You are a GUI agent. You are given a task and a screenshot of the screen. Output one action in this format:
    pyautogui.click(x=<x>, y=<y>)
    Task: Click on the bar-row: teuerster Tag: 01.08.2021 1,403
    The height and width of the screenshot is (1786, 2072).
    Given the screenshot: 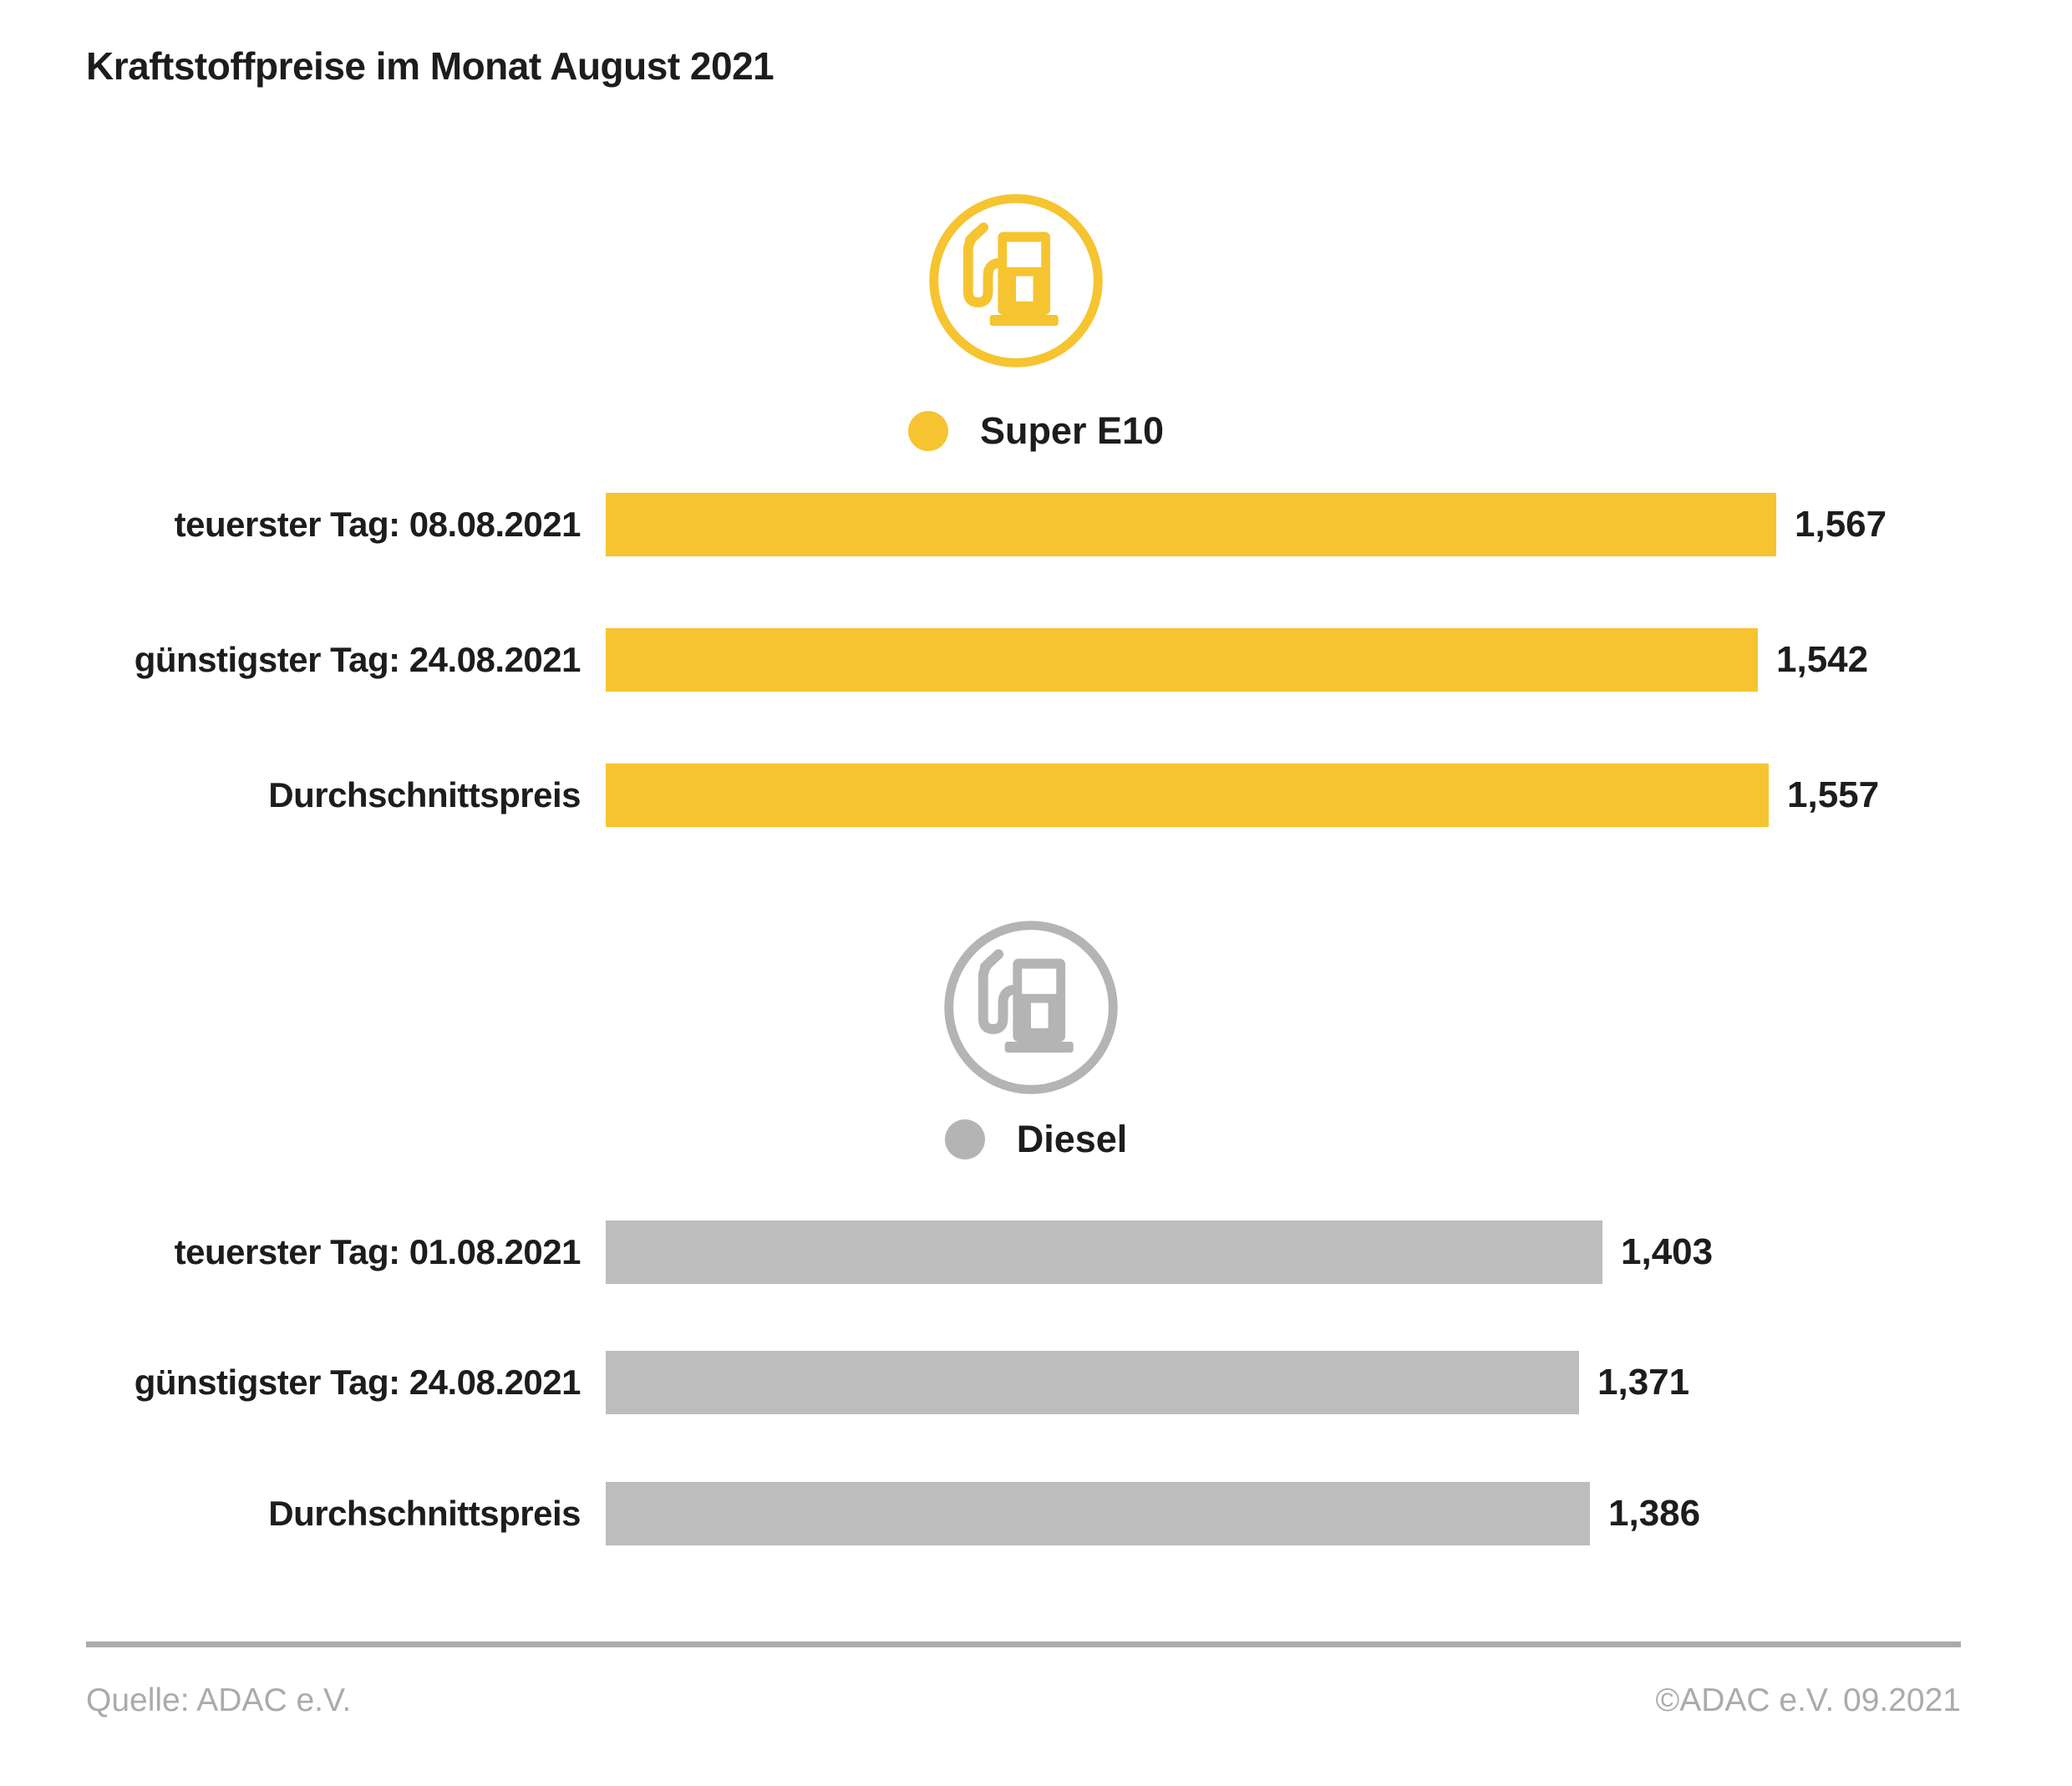 What is the action you would take?
    pyautogui.click(x=1036, y=1252)
    